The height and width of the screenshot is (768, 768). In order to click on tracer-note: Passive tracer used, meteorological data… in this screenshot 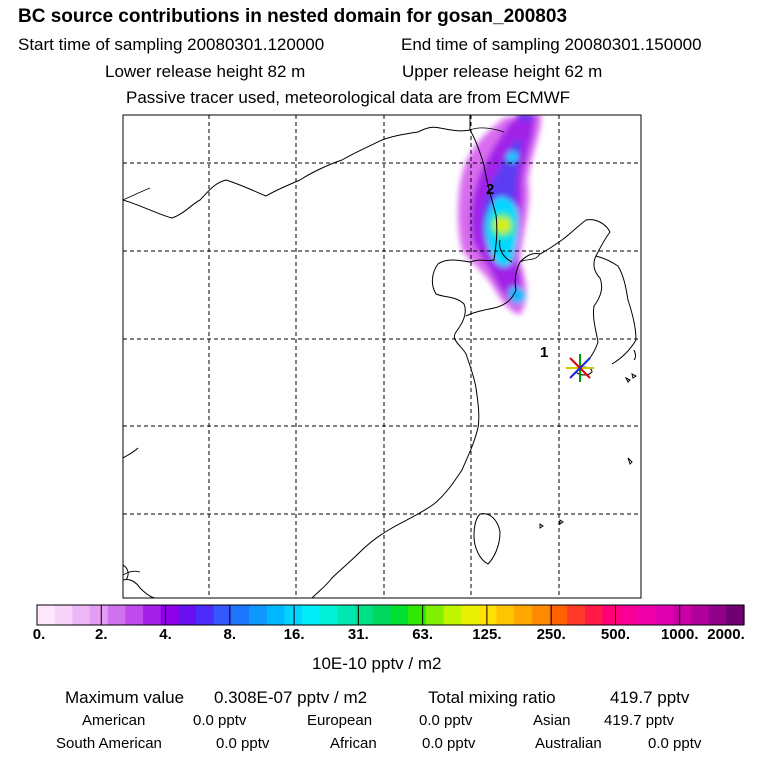, I will do `click(348, 97)`.